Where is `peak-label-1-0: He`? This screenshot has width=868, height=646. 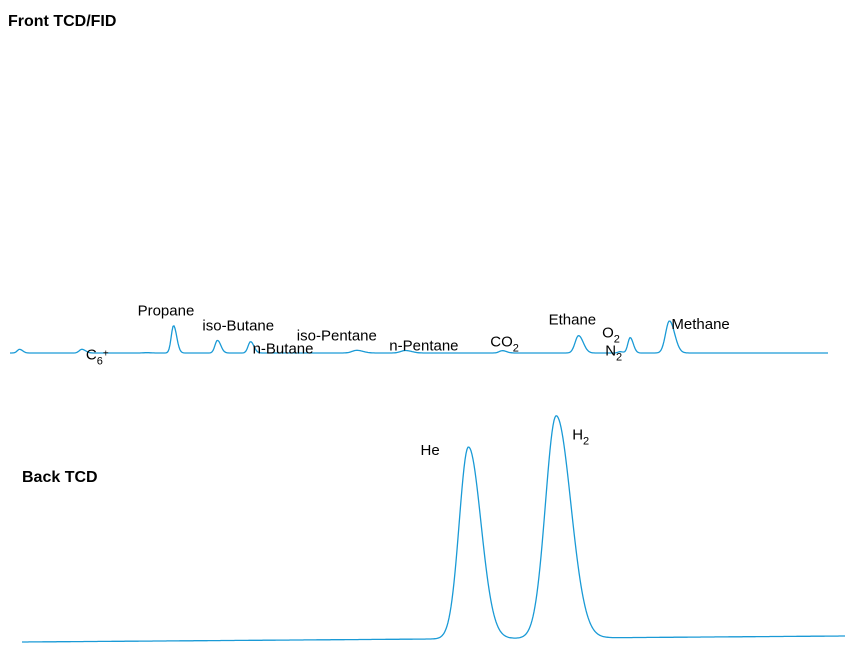
peak-label-1-0: He is located at coordinates (430, 450).